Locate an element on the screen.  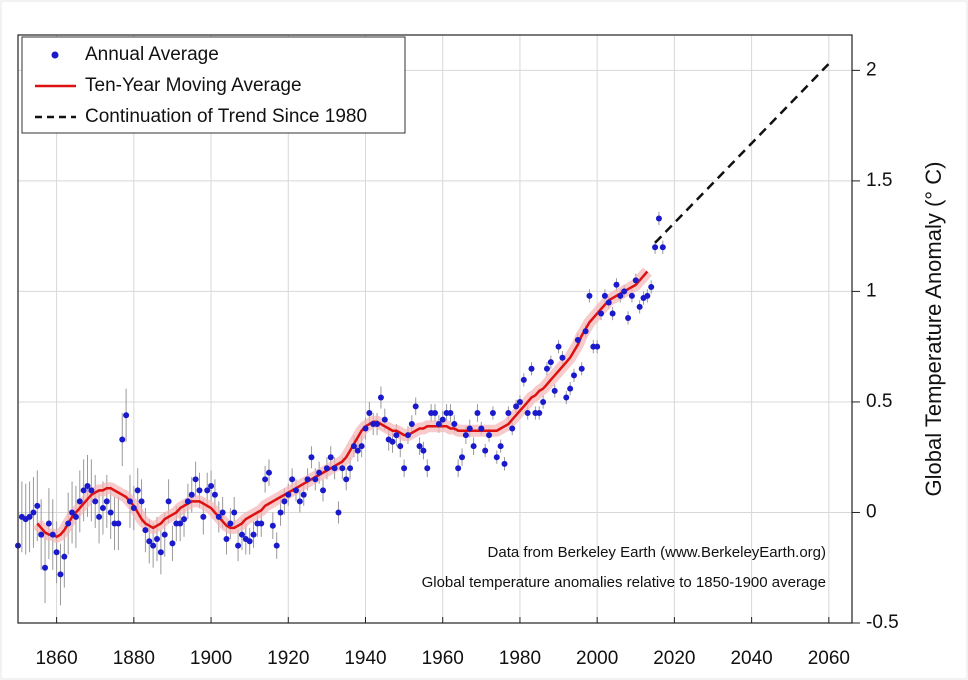
y-tick-label: 1 is located at coordinates (871, 290).